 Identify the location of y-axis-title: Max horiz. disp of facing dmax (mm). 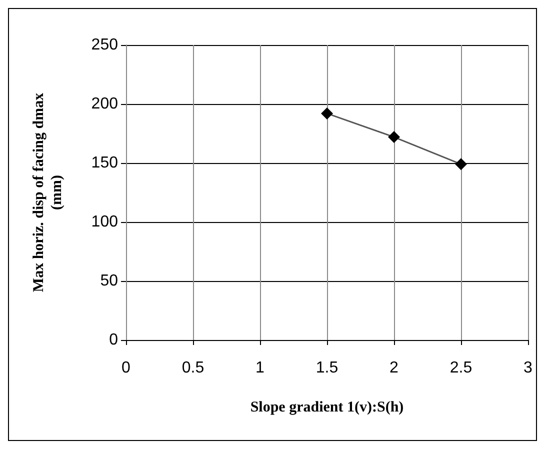
(48, 192).